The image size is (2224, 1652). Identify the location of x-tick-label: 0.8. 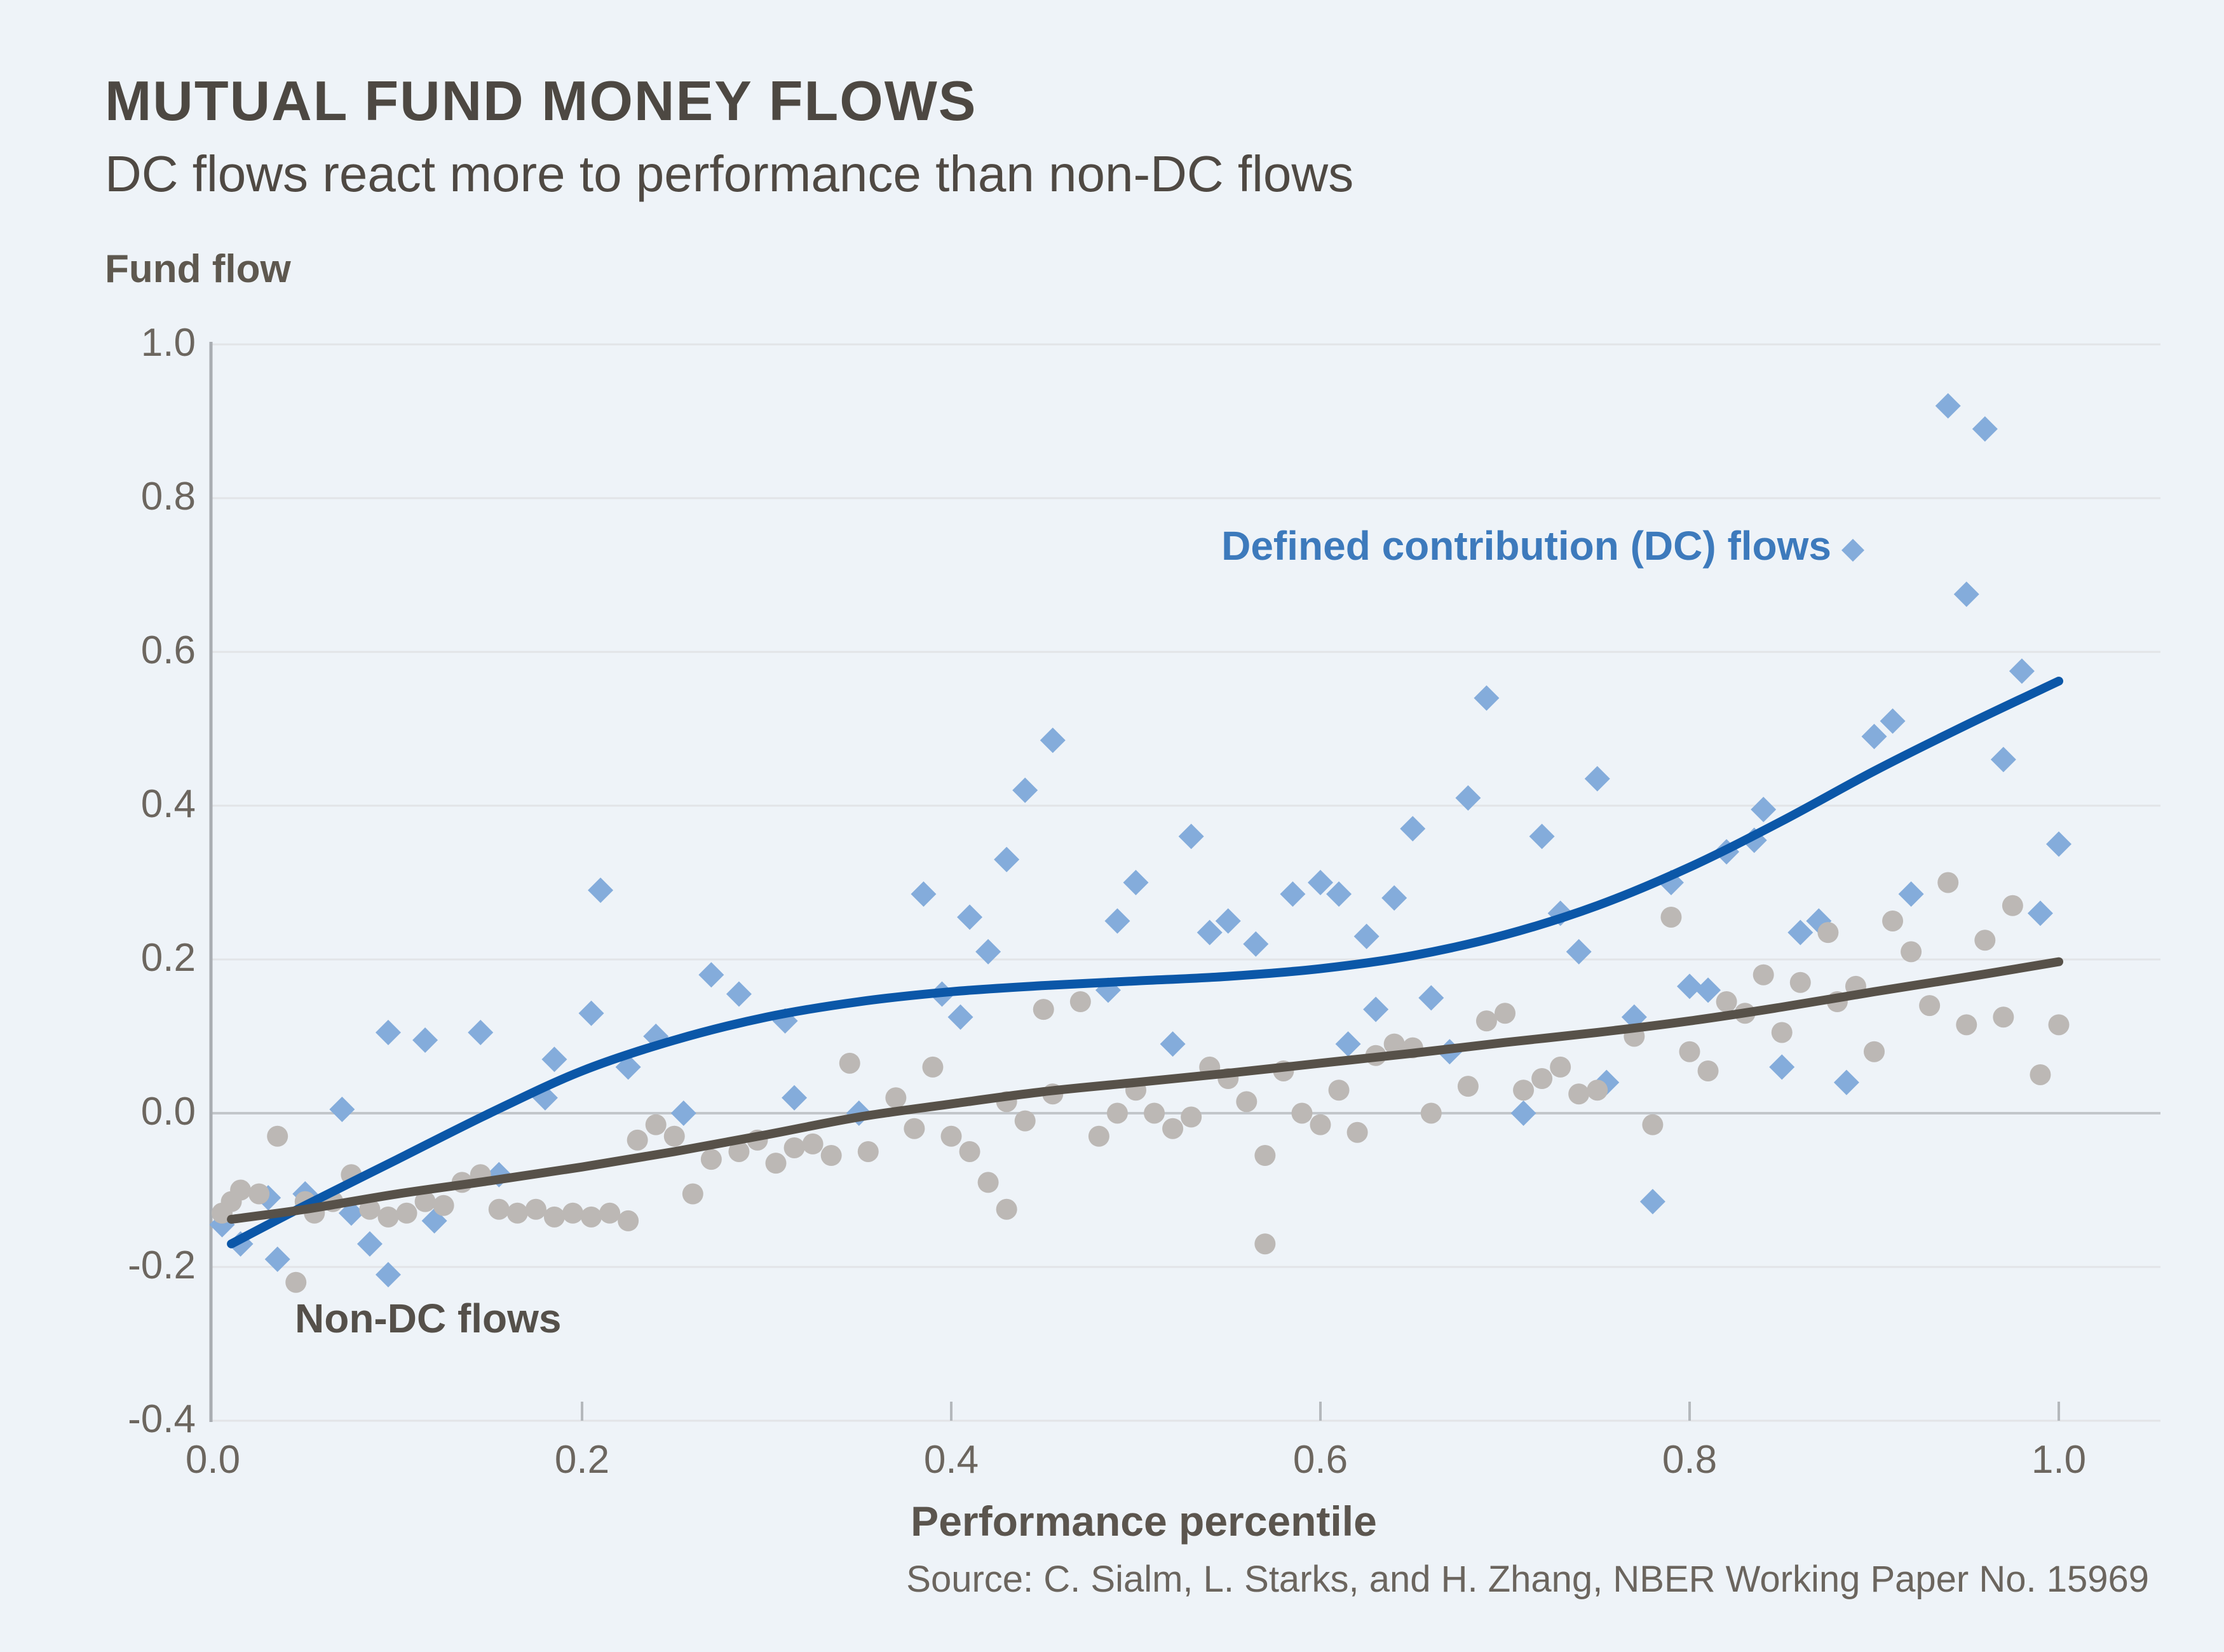
(1690, 1460).